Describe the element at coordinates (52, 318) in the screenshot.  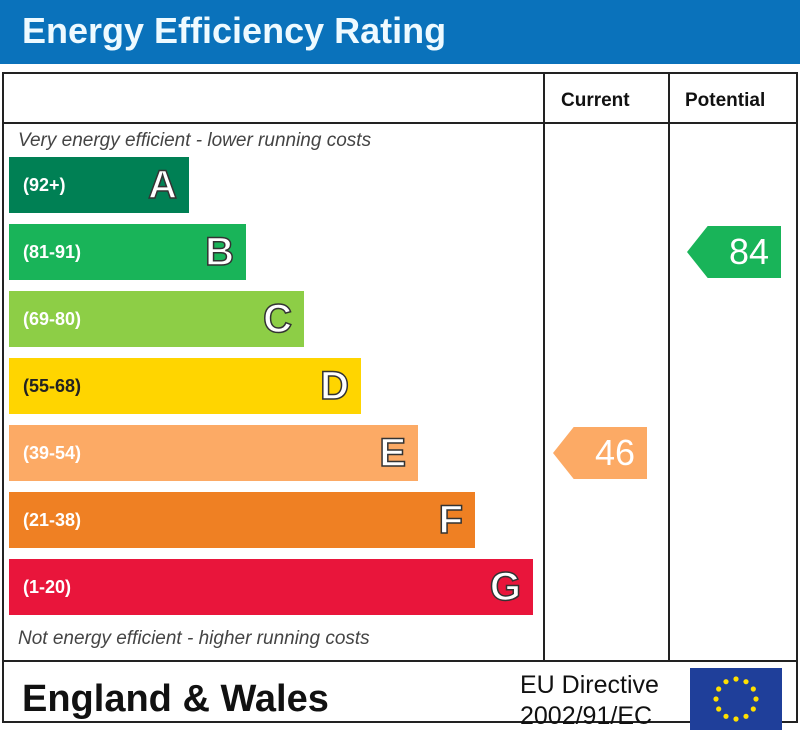
I see `band-range: (69-80)` at that location.